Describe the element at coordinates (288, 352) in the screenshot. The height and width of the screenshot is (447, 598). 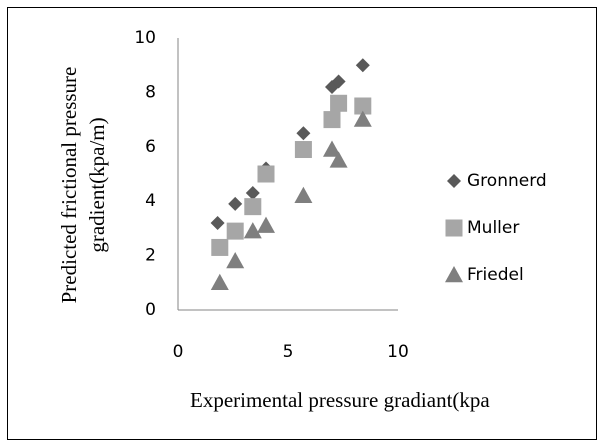
I see `x-tick-label: 5` at that location.